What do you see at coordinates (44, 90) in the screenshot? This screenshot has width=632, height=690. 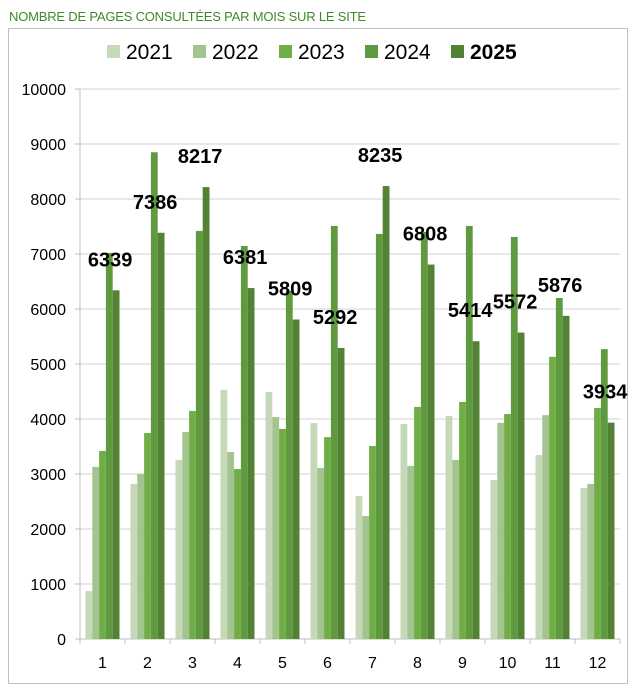 I see `y-tick-label: 10000` at bounding box center [44, 90].